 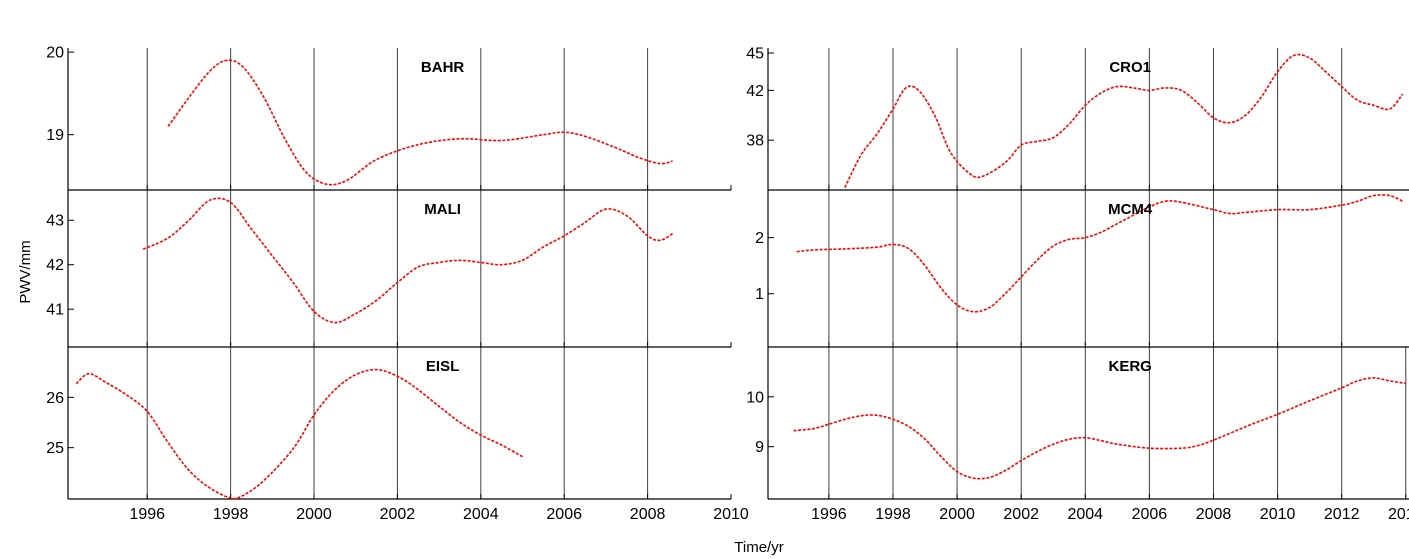 What do you see at coordinates (55, 398) in the screenshot?
I see `y-tick-label: 26` at bounding box center [55, 398].